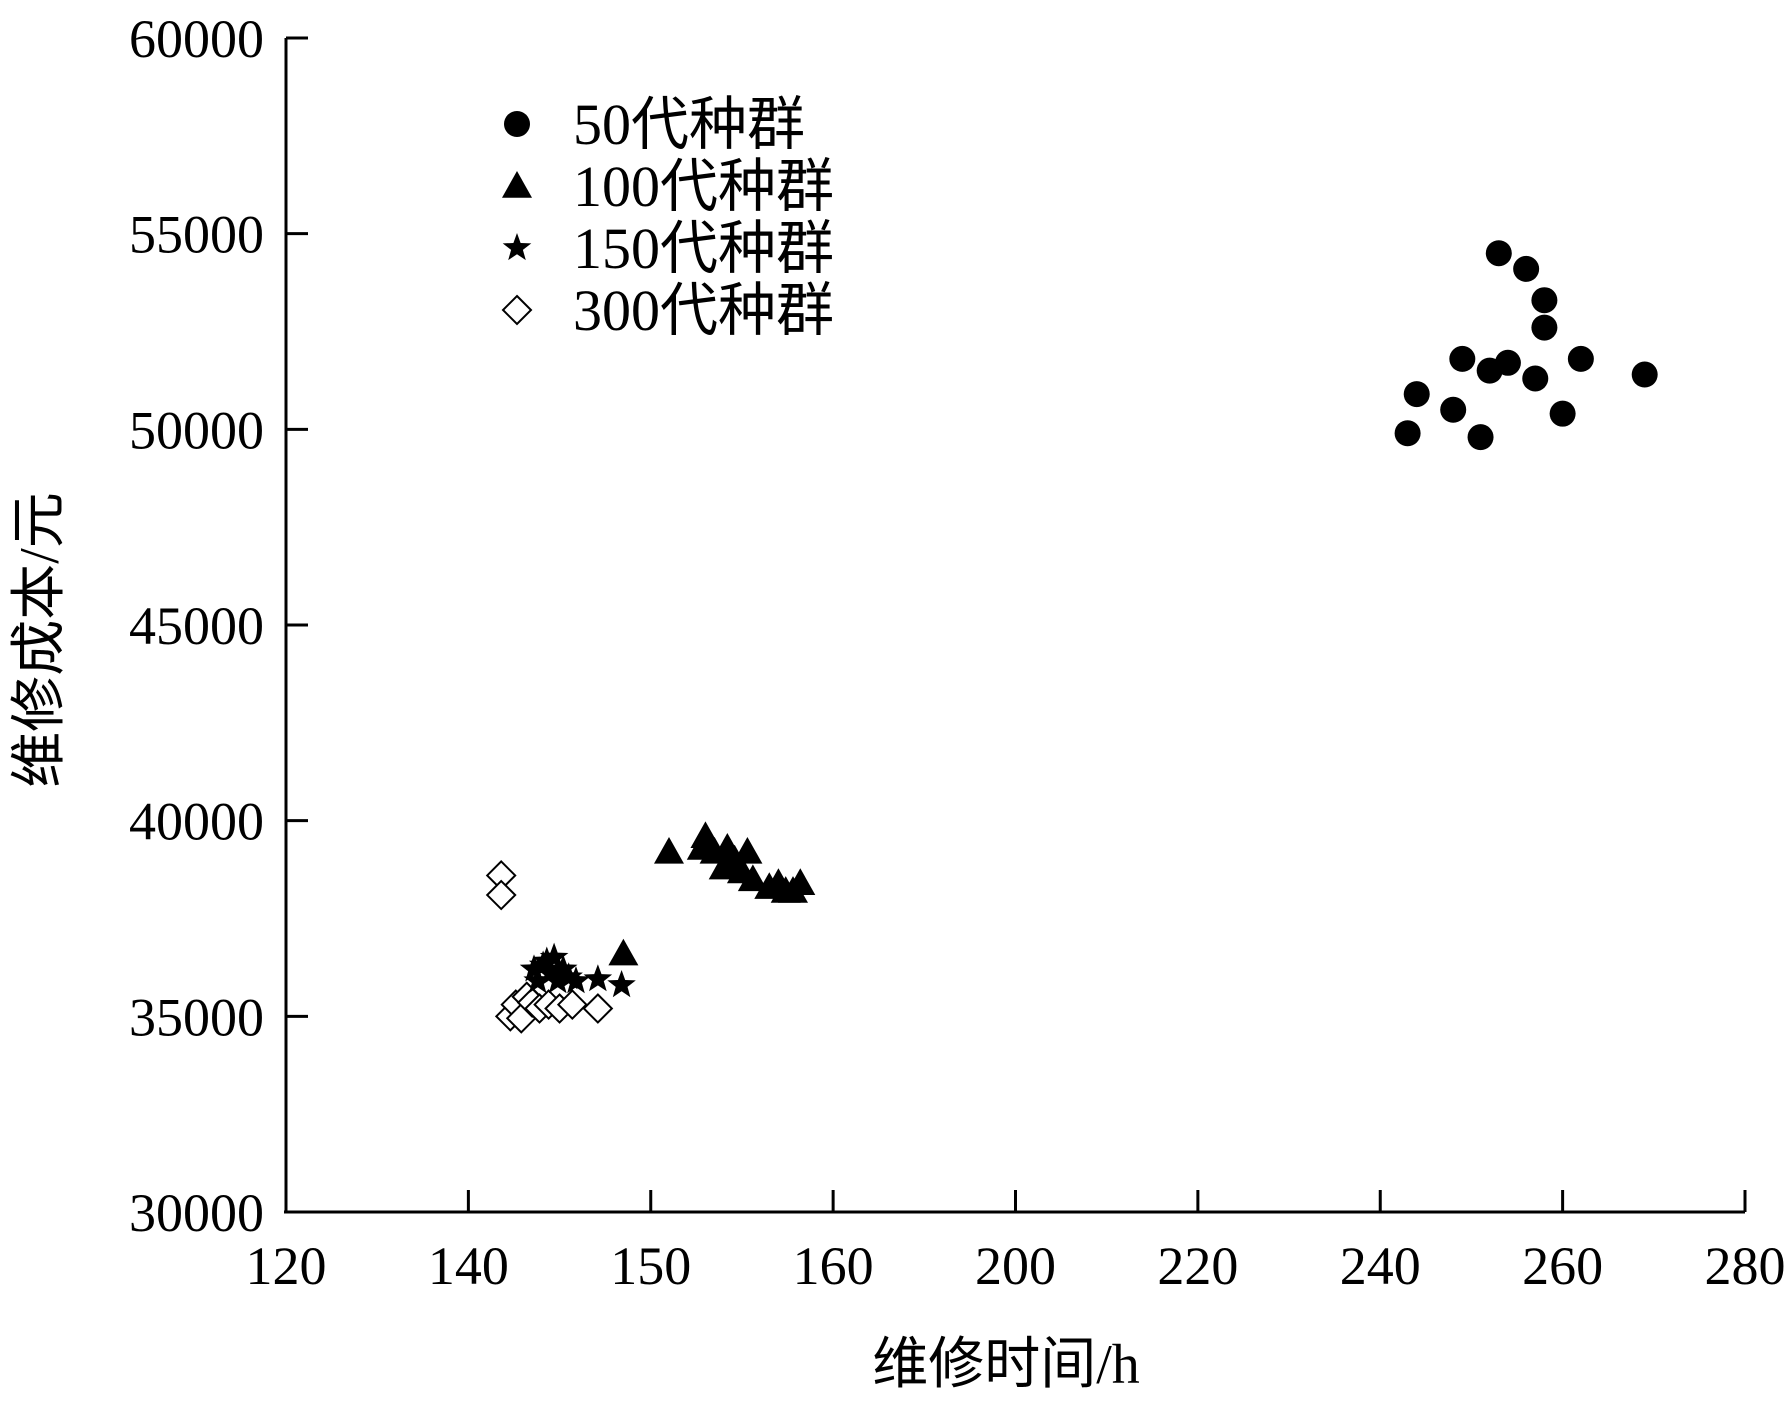 This screenshot has height=1404, width=1792. I want to click on x-tick-label: 260, so click(1562, 1266).